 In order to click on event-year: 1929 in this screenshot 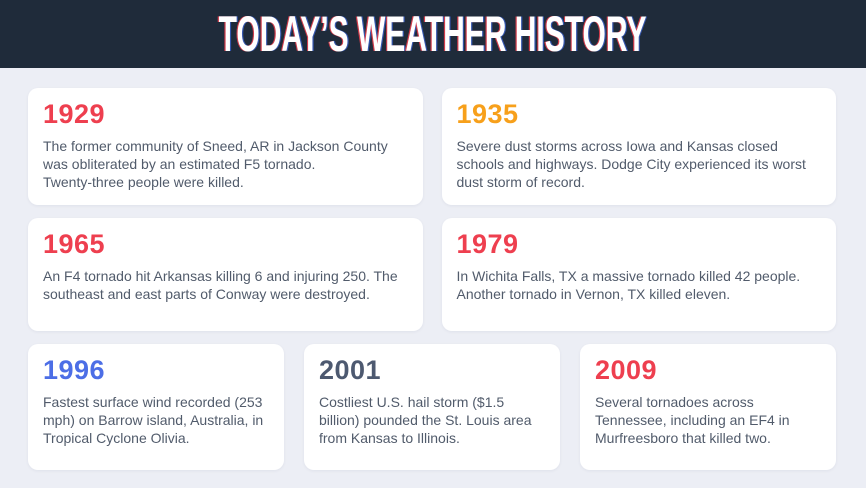, I will do `click(74, 114)`.